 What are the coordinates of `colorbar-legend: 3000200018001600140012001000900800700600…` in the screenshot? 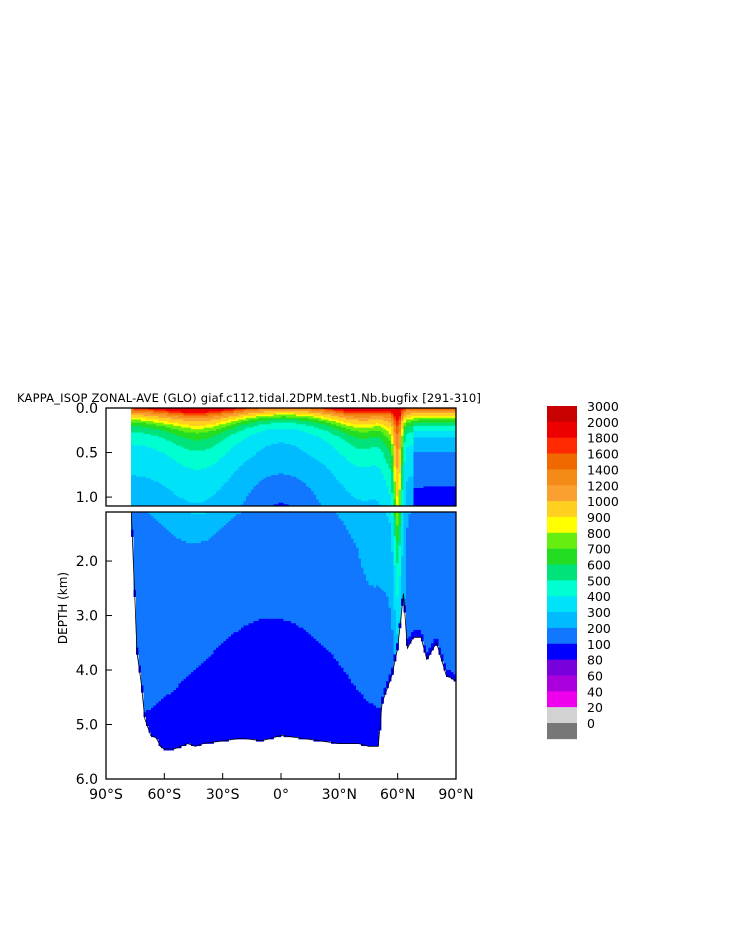 It's located at (583, 569).